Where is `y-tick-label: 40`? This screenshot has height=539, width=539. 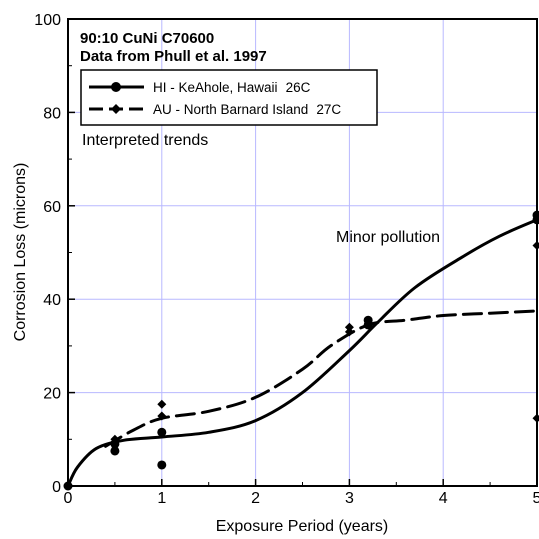
y-tick-label: 40 is located at coordinates (52, 300).